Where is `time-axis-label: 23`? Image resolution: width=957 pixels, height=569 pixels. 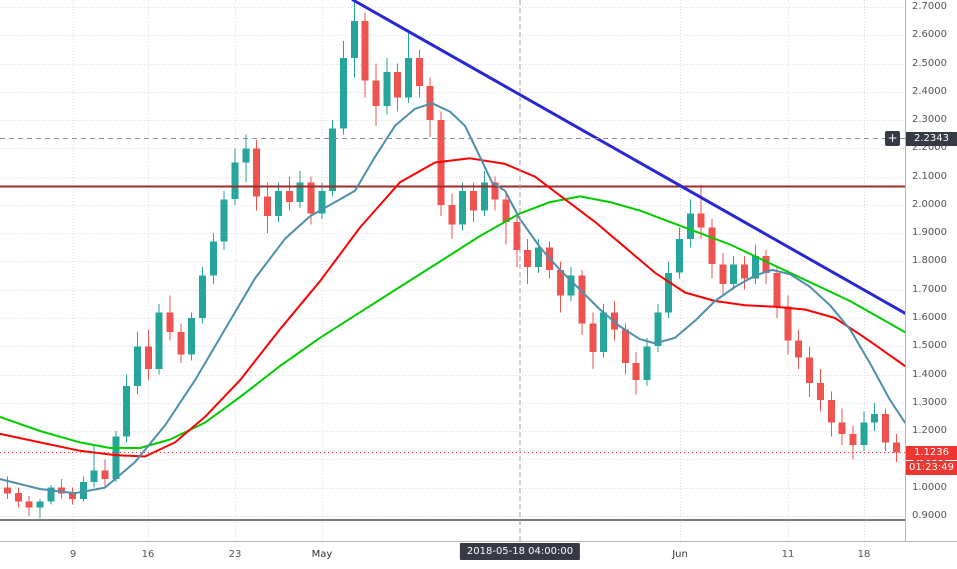 time-axis-label: 23 is located at coordinates (235, 554).